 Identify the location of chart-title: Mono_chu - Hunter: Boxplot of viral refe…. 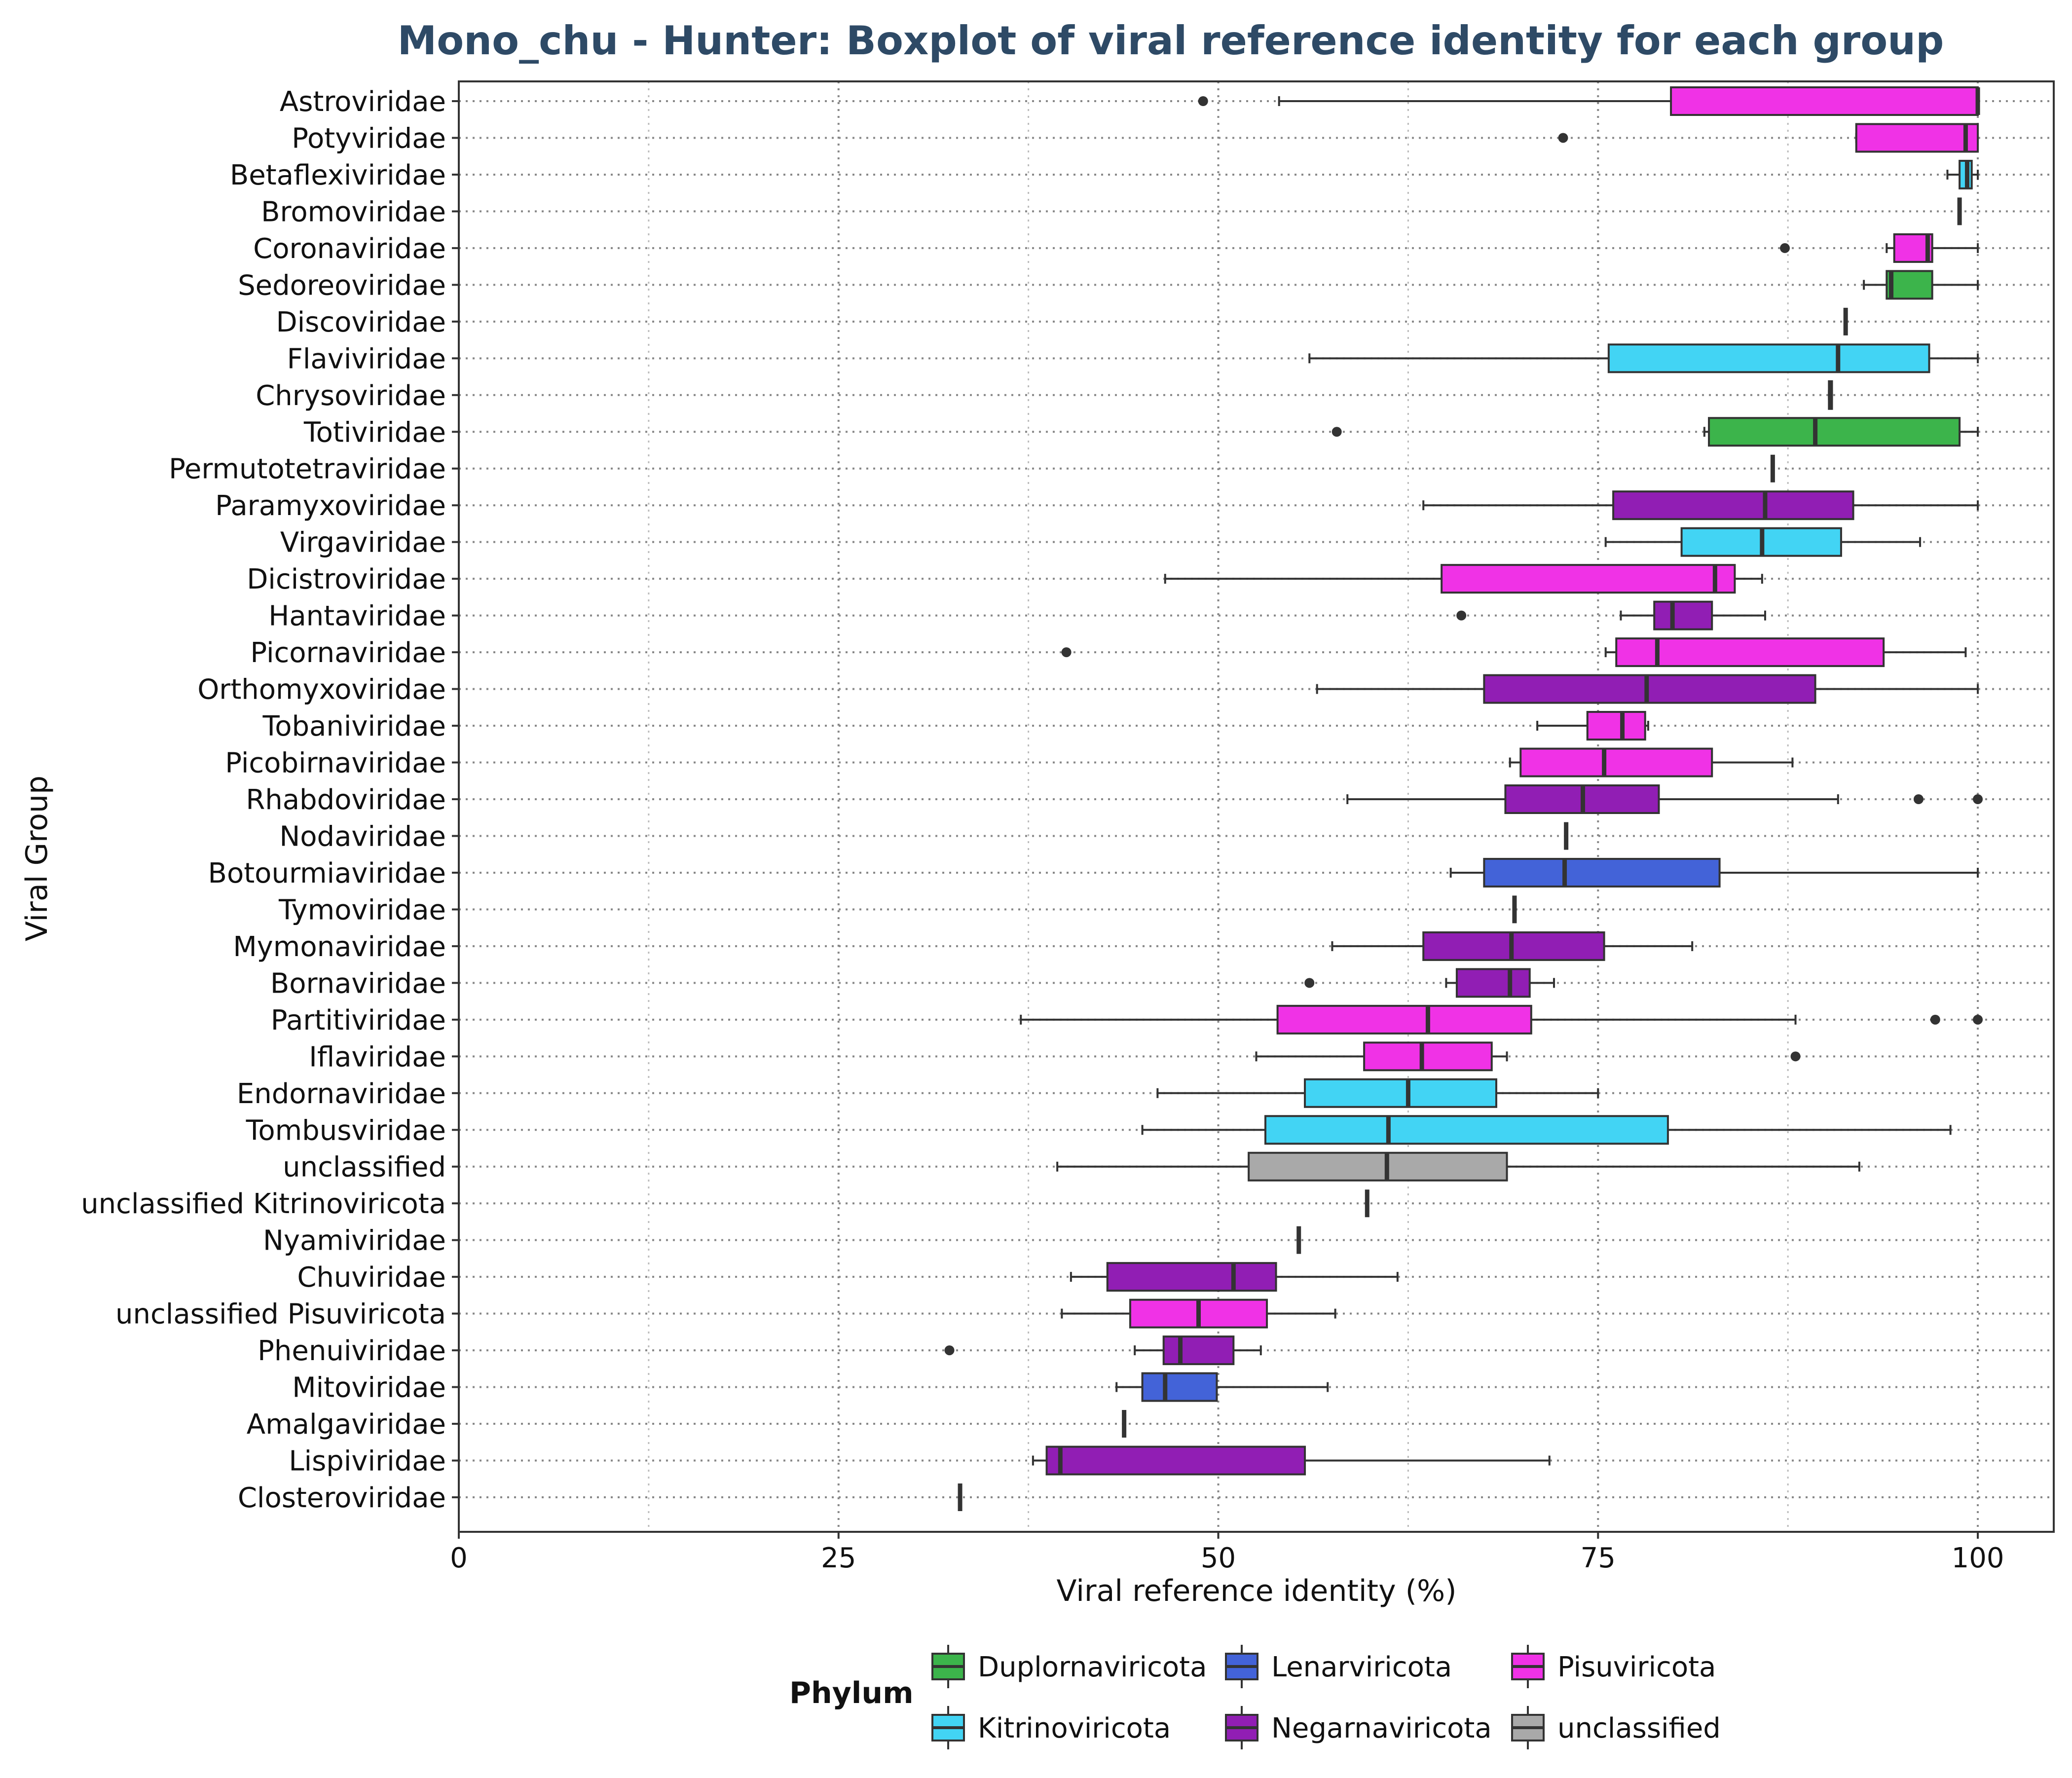
(1171, 41).